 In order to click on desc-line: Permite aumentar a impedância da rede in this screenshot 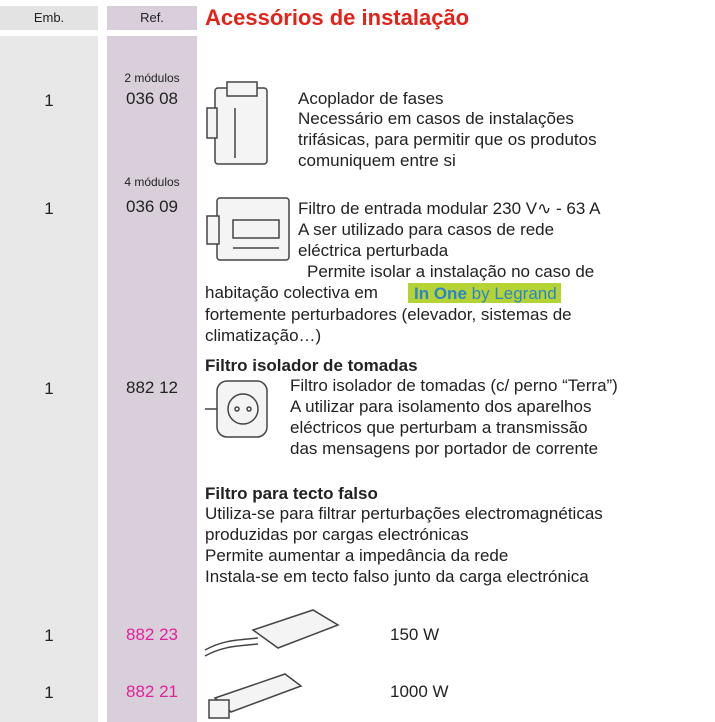, I will do `click(357, 555)`.